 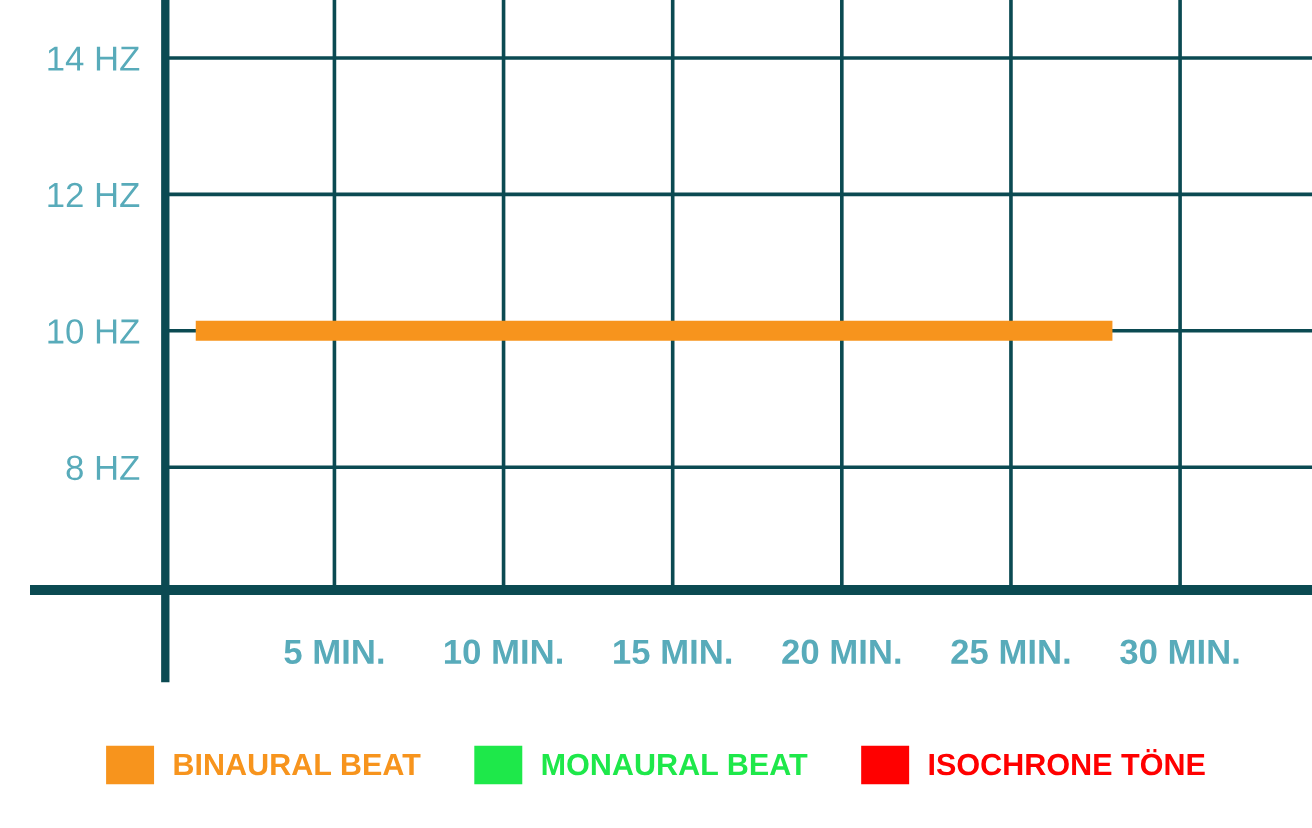 I want to click on x-tick-label: 15 MIN., so click(x=673, y=652).